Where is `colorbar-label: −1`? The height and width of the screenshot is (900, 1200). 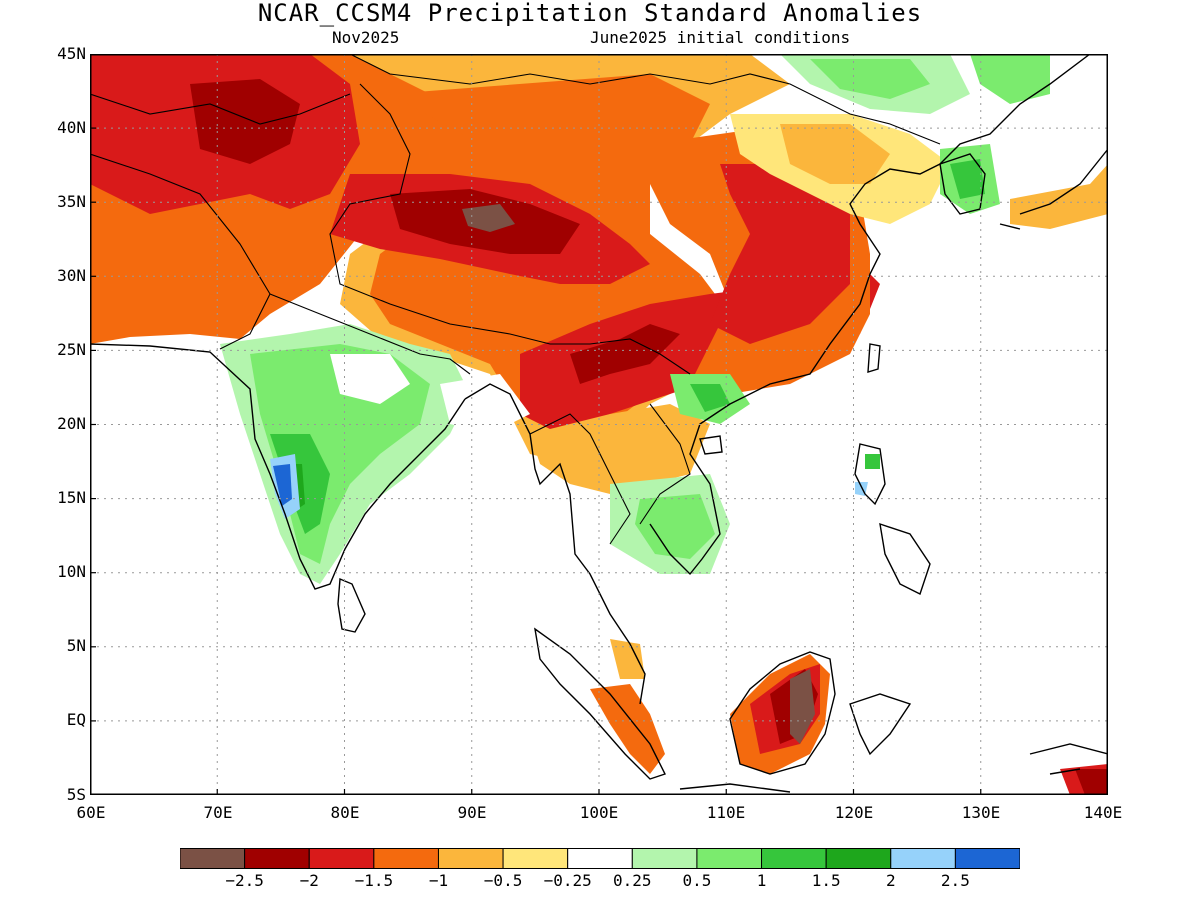 colorbar-label: −1 is located at coordinates (438, 880).